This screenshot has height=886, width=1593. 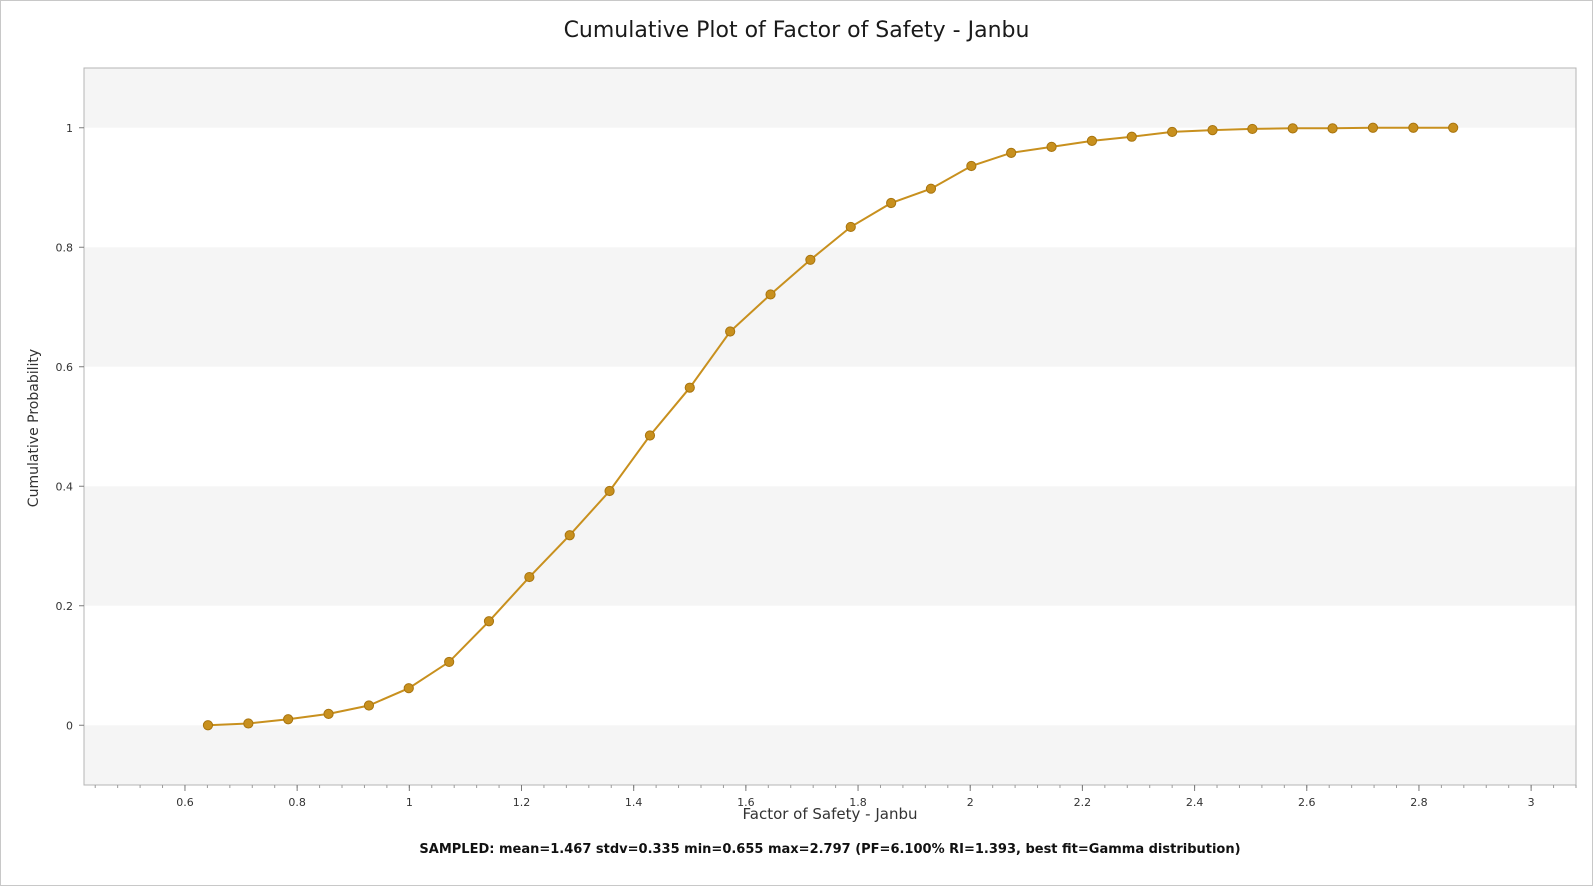 I want to click on y-axis-label: Cumulative Probability, so click(x=34, y=428).